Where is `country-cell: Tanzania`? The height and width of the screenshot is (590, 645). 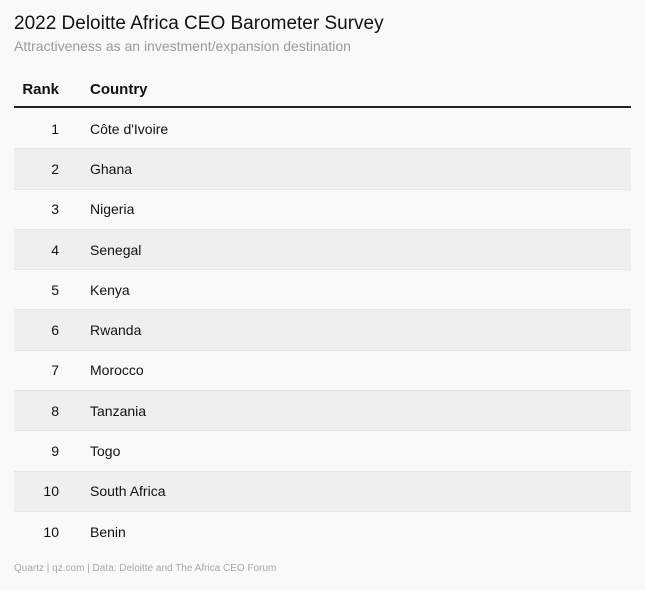 country-cell: Tanzania is located at coordinates (118, 410).